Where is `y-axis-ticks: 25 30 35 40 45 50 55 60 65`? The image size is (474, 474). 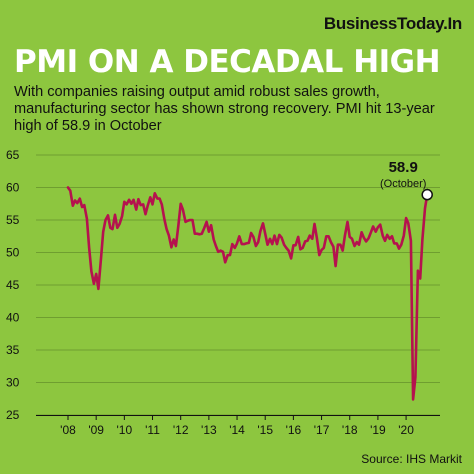 y-axis-ticks: 25 30 35 40 45 50 55 60 65 is located at coordinates (13, 285).